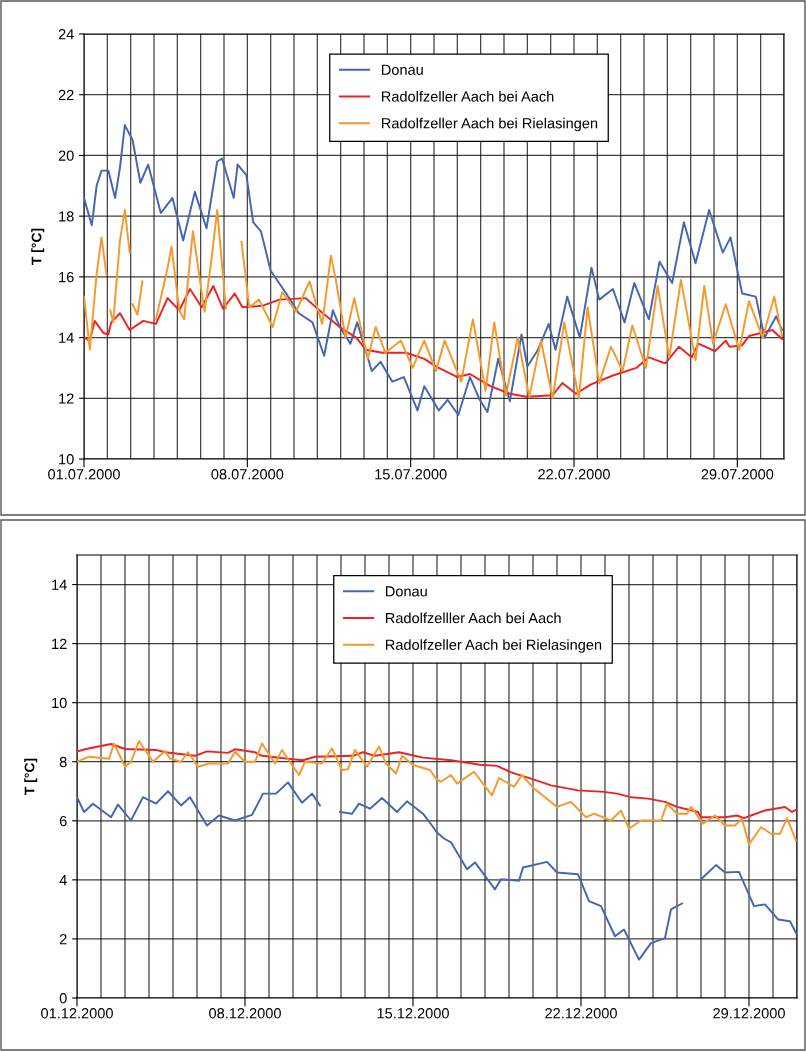  I want to click on y-tick-label: 2, so click(63, 939).